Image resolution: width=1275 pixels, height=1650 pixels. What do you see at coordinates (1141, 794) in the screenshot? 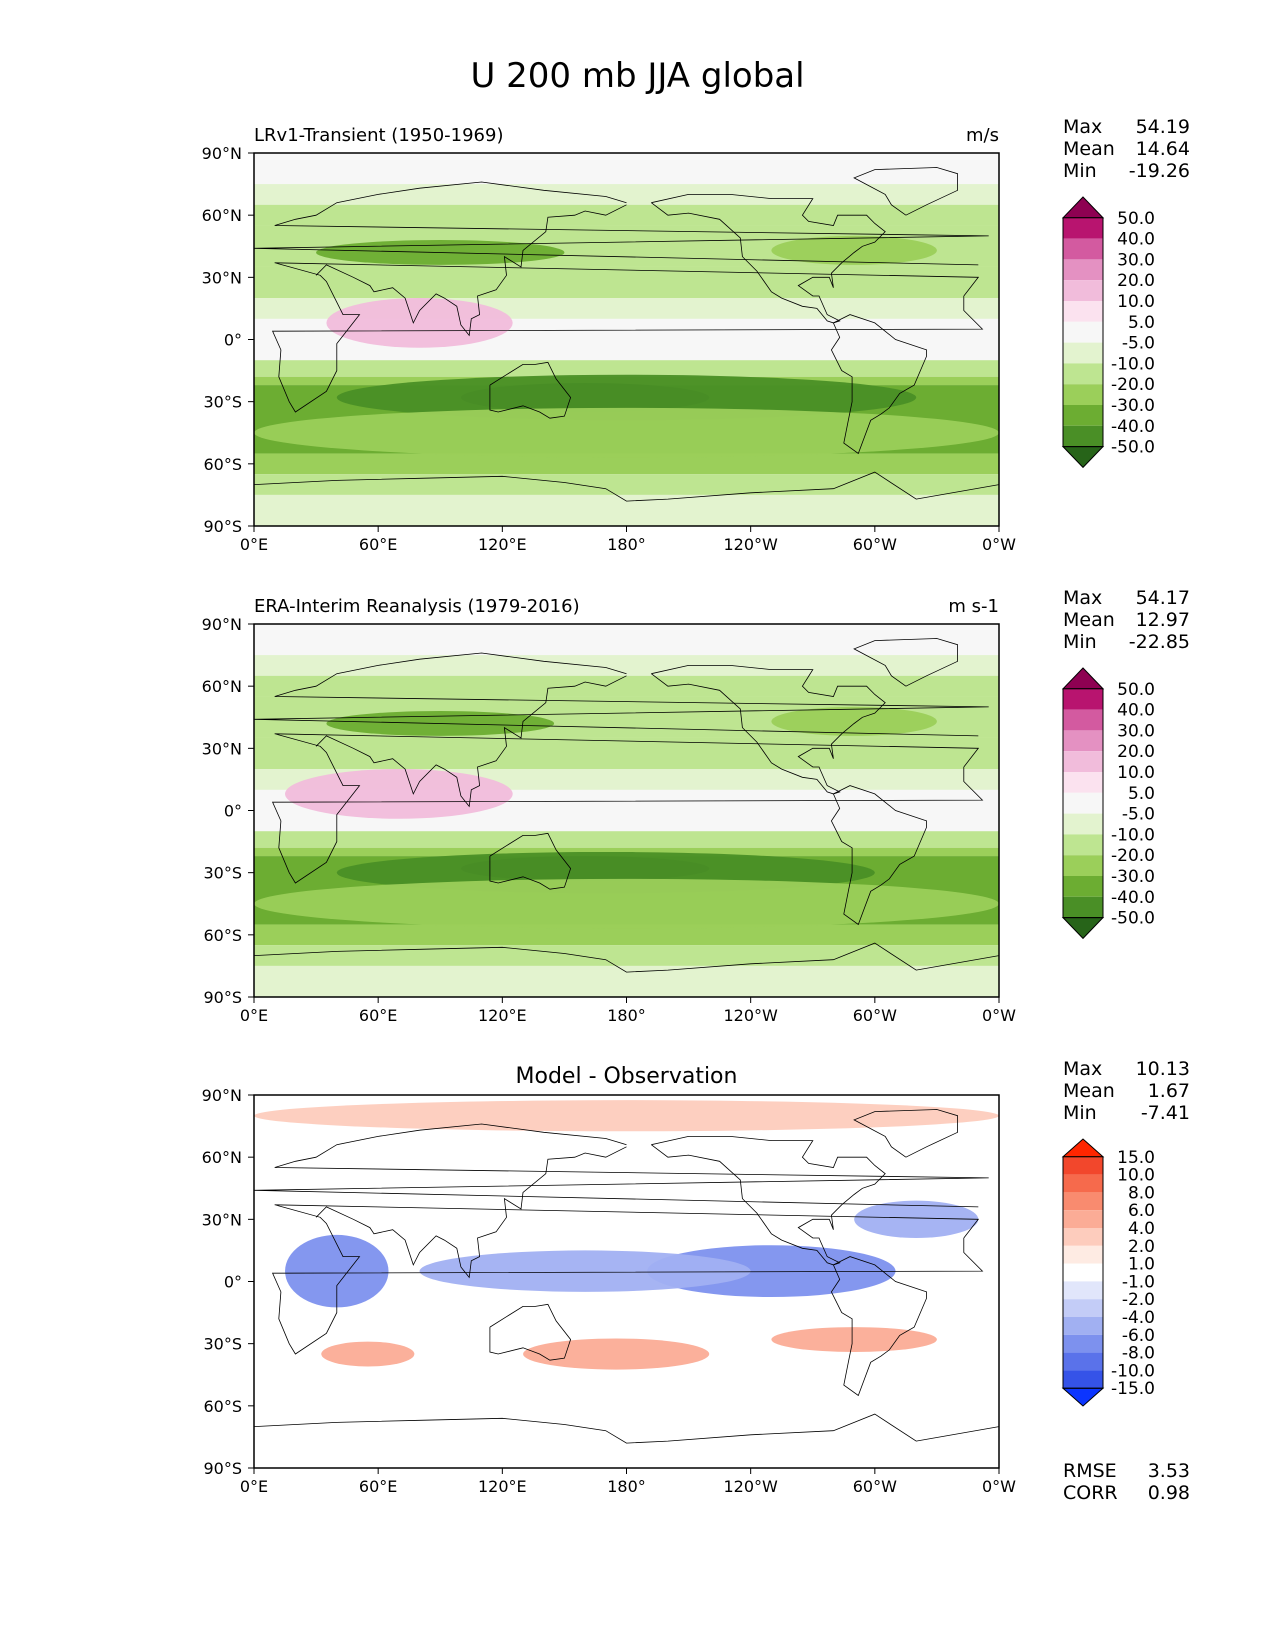
I see `colorbar-label: 5.0` at bounding box center [1141, 794].